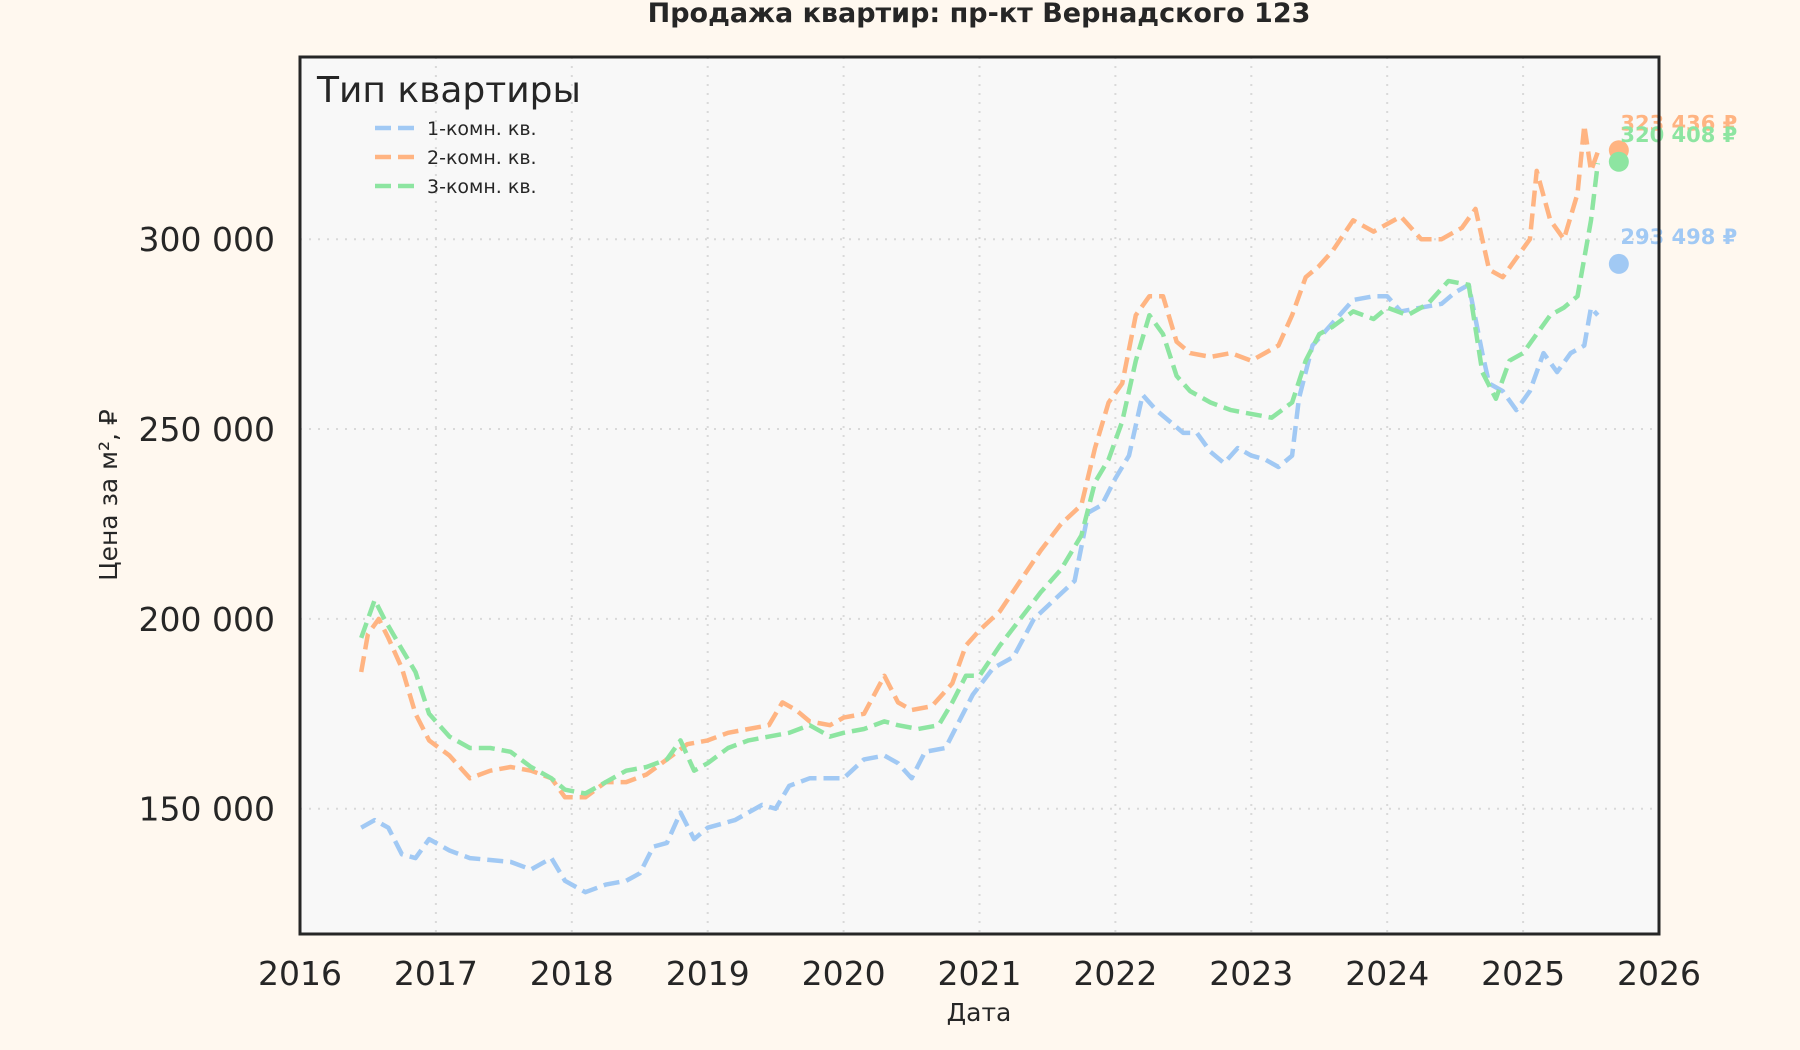 The image size is (1800, 1050). What do you see at coordinates (1115, 973) in the screenshot?
I see `x-tick-label: 2022` at bounding box center [1115, 973].